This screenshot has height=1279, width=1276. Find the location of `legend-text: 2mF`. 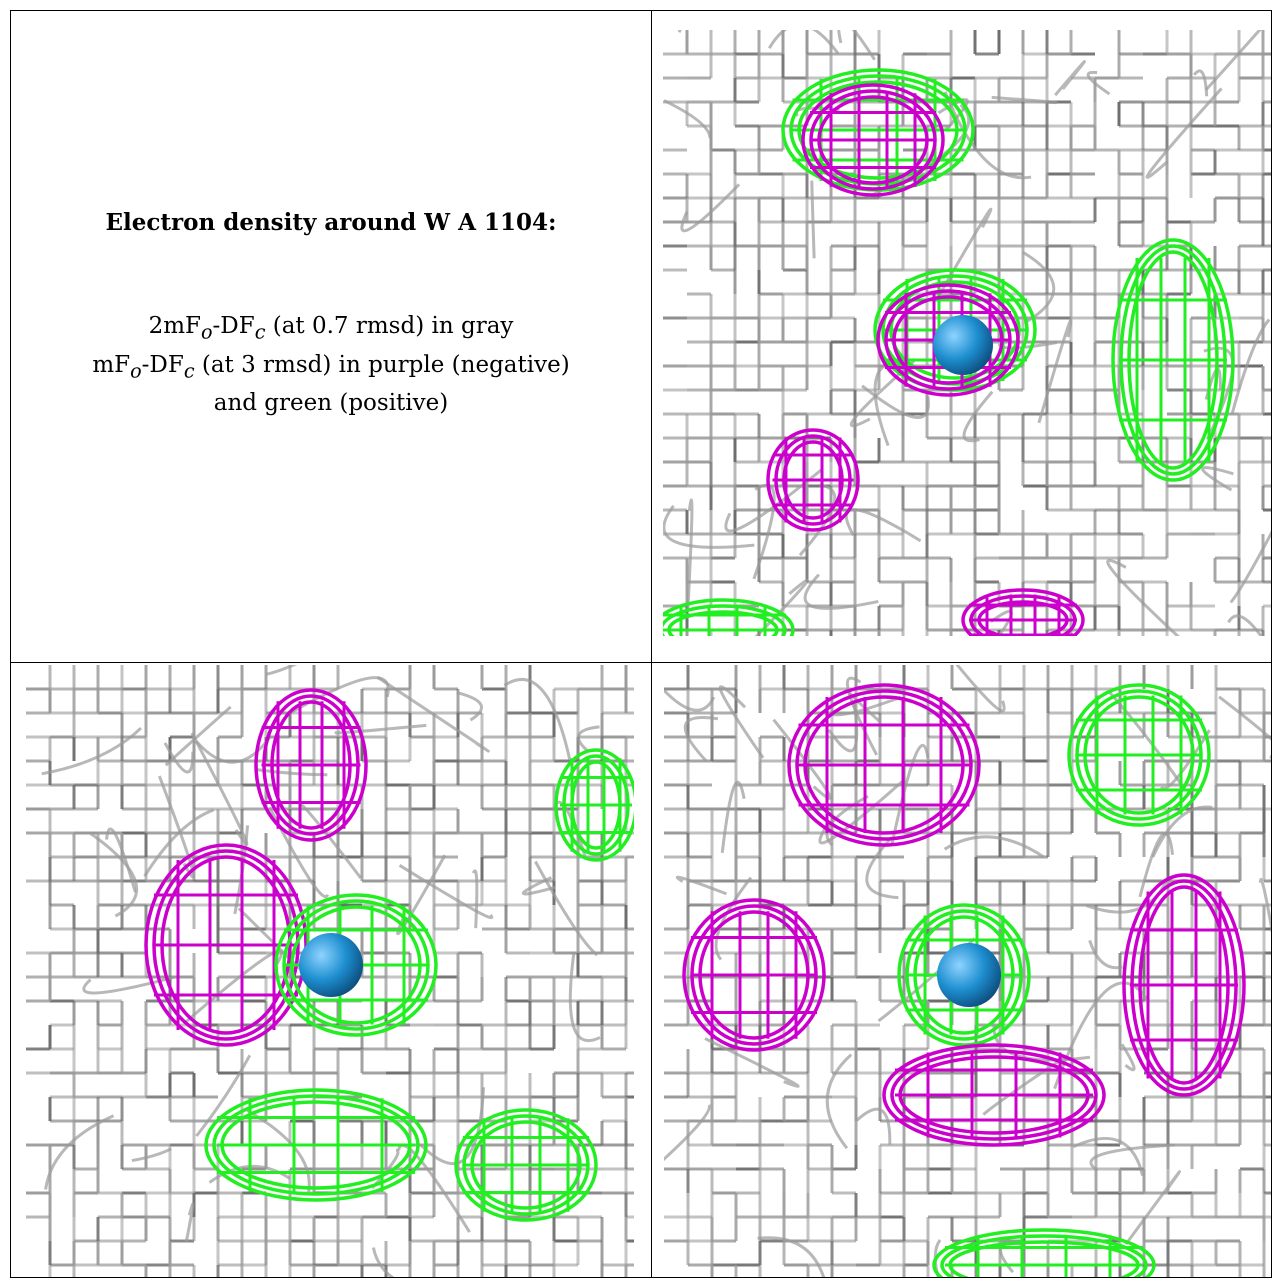

legend-text: 2mF is located at coordinates (174, 326).